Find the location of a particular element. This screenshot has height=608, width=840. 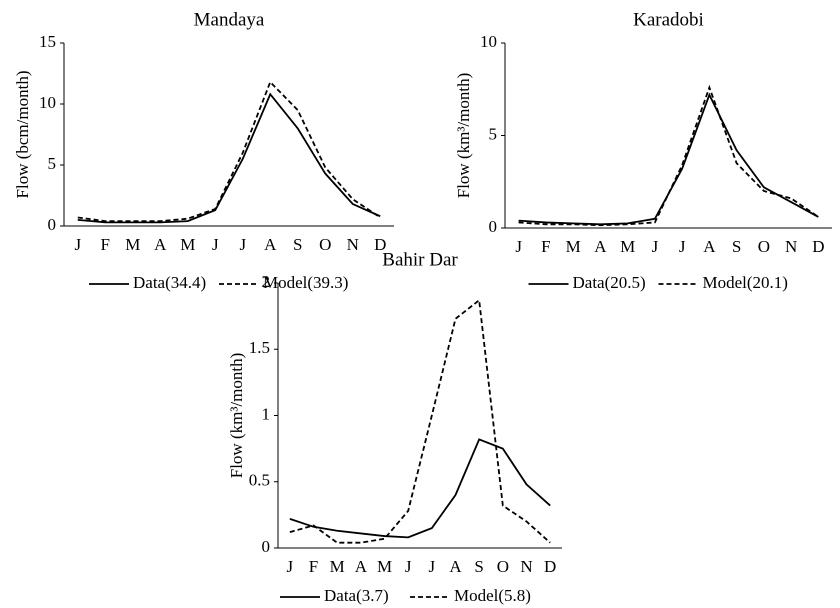

legend-label: Data(34.4) is located at coordinates (169, 282).